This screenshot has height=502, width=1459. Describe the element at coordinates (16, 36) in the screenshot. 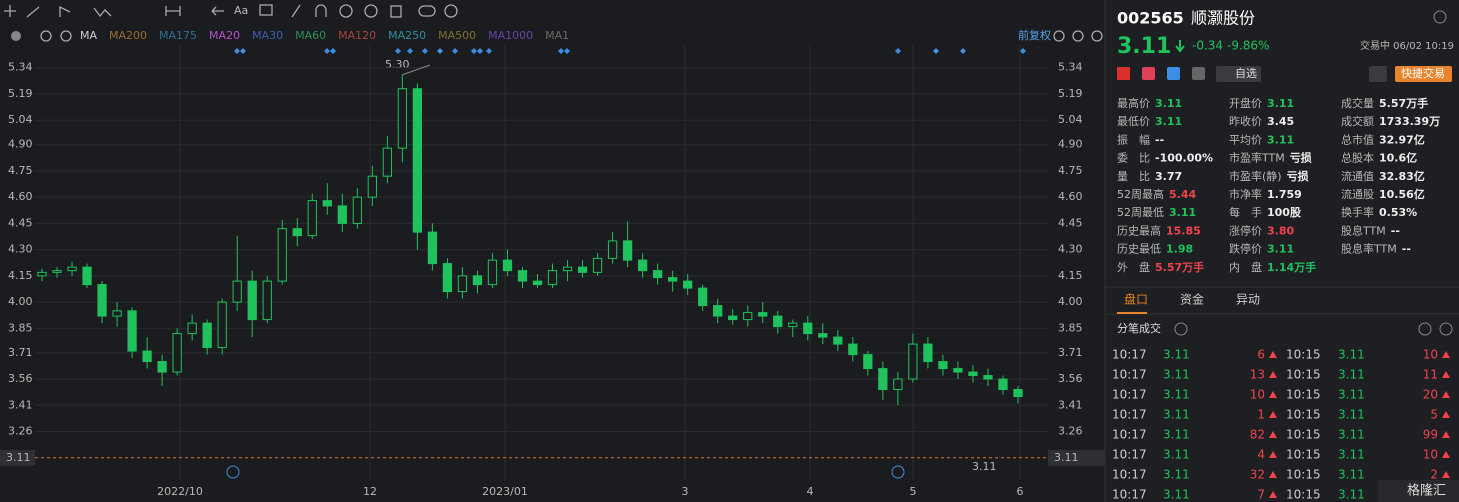

I see `icon-collapse` at that location.